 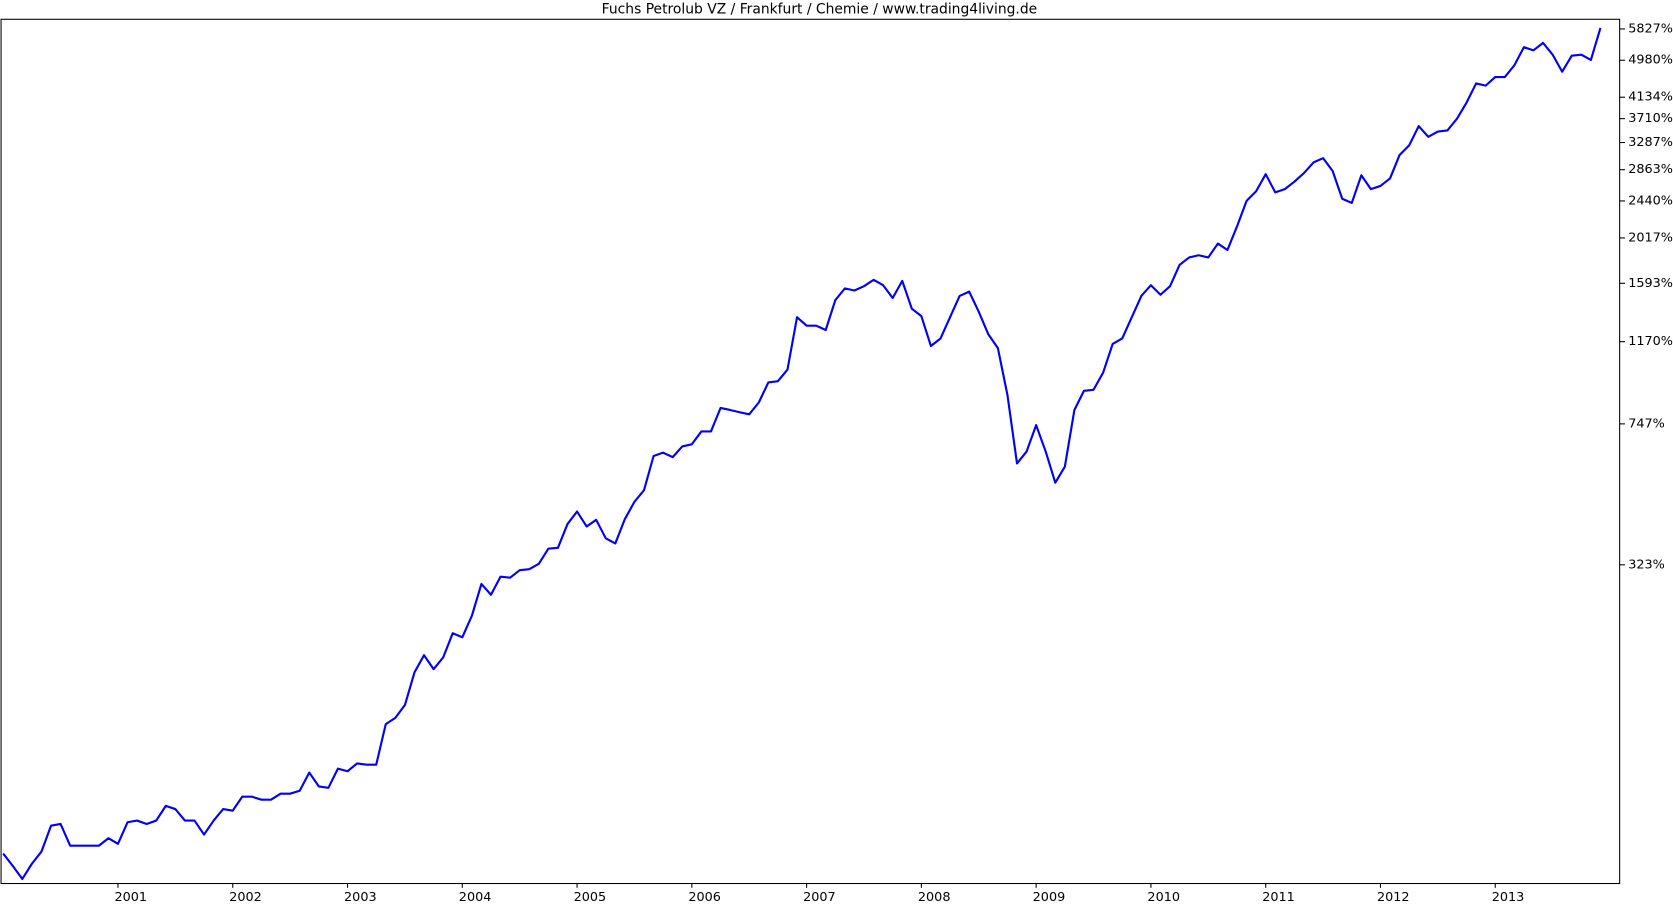 I want to click on y-tick-label: 323%, so click(x=1646, y=564).